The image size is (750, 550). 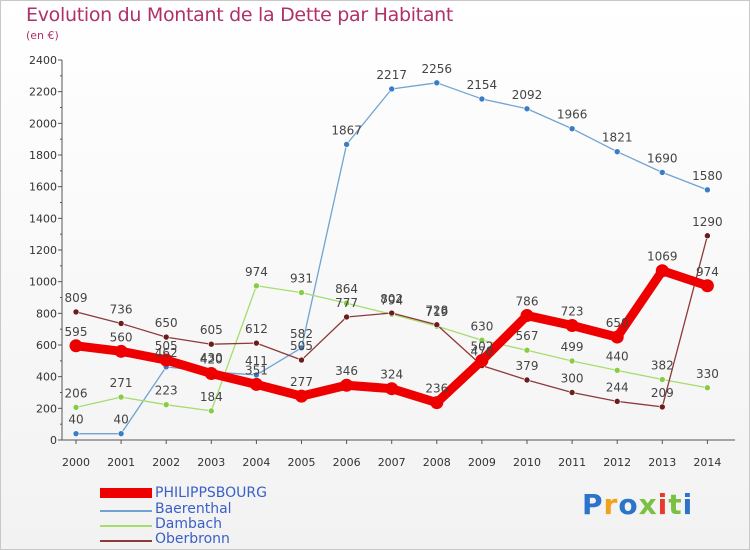 I want to click on data-point-dambach-2014, so click(x=707, y=388).